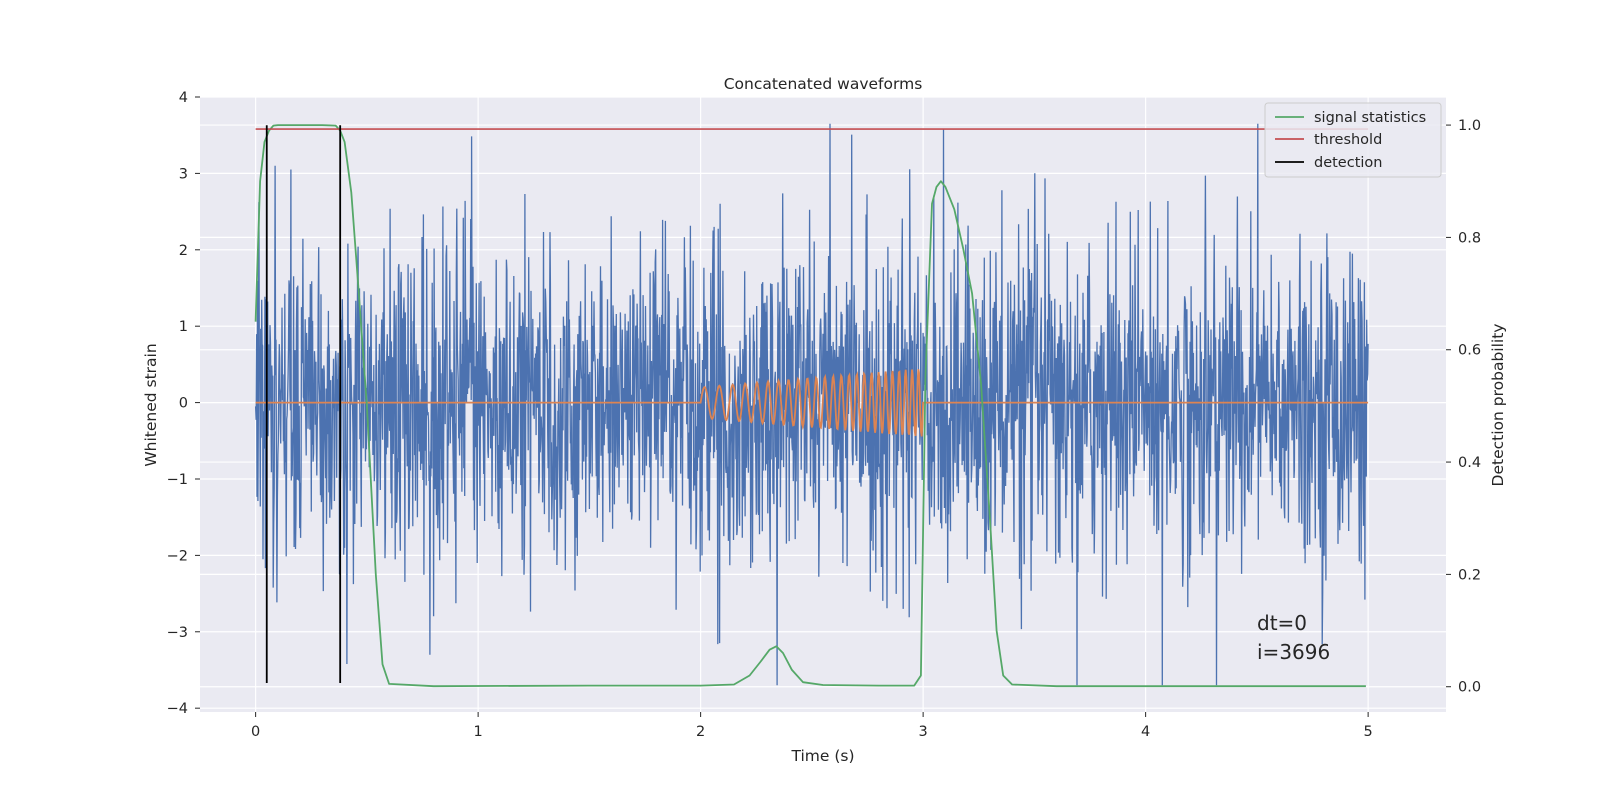  Describe the element at coordinates (177, 480) in the screenshot. I see `y-tick-label: −1` at that location.